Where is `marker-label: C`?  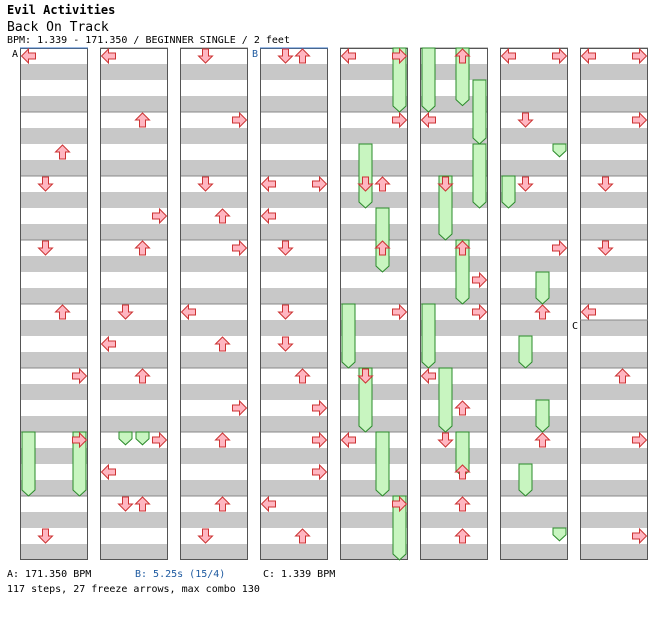
marker-label: C is located at coordinates (575, 326).